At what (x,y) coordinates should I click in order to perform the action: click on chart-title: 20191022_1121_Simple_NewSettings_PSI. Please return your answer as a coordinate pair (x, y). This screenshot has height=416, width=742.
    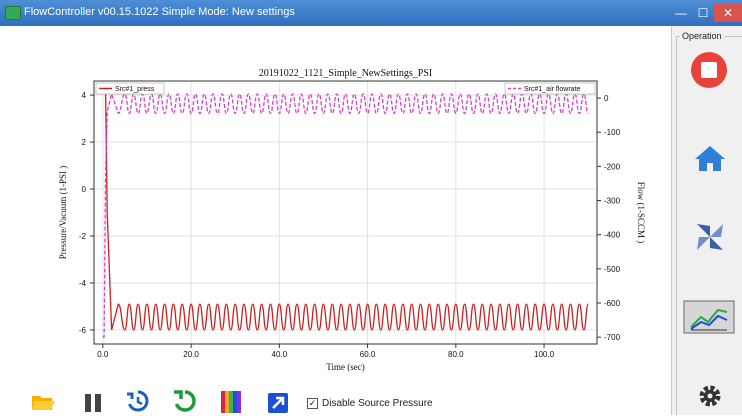
    Looking at the image, I should click on (346, 73).